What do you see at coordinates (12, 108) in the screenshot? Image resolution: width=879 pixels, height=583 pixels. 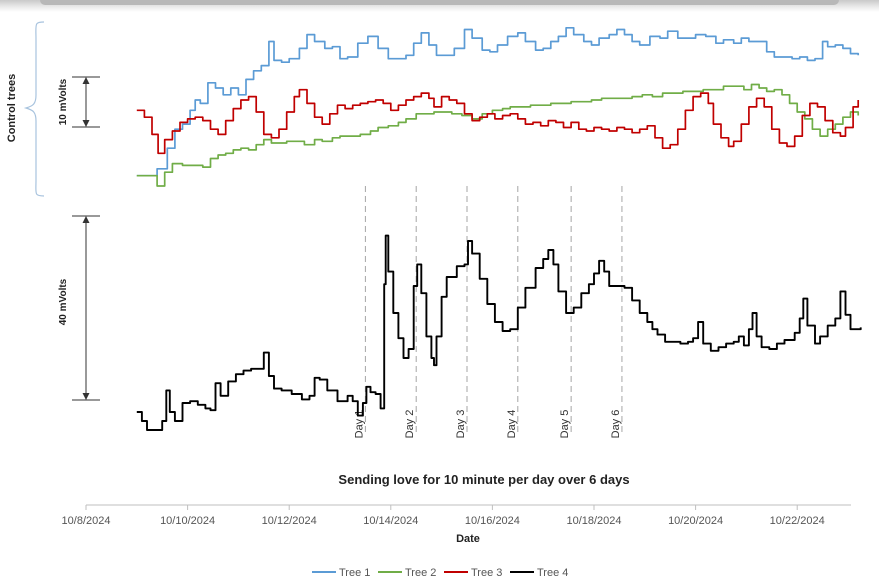 I see `control-trees-label: Control trees` at bounding box center [12, 108].